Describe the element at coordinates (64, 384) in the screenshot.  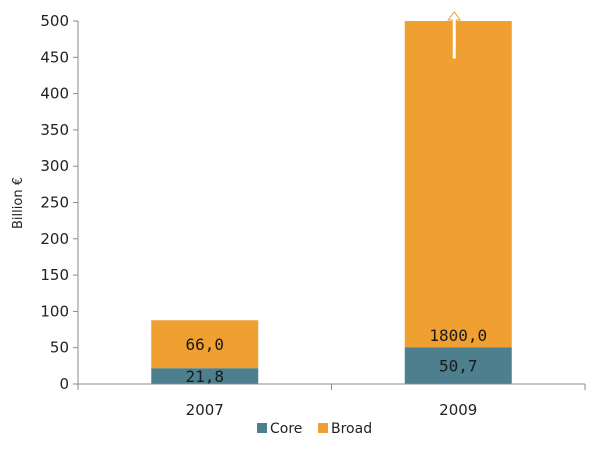
I see `y-tick-label: 0` at that location.